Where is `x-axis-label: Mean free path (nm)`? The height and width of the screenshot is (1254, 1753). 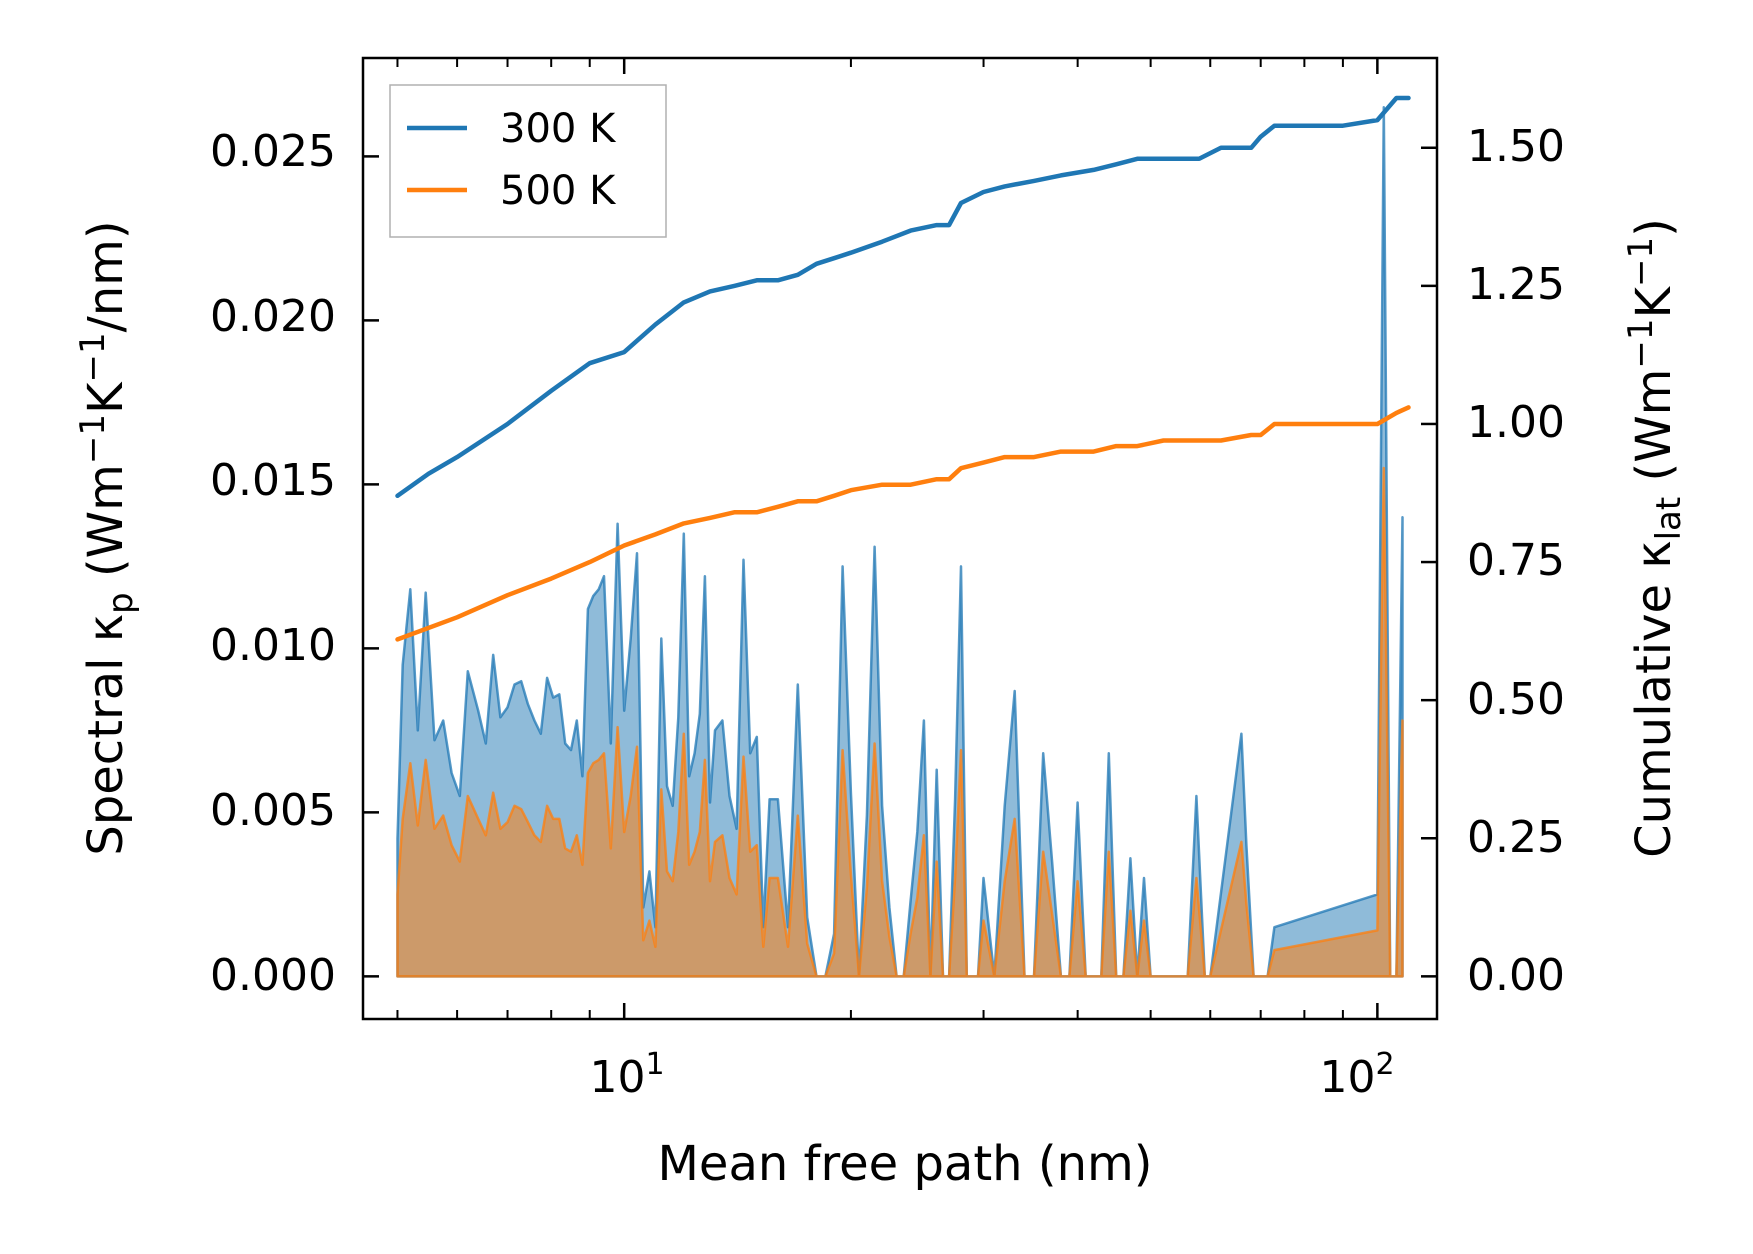
x-axis-label: Mean free path (nm) is located at coordinates (905, 1164).